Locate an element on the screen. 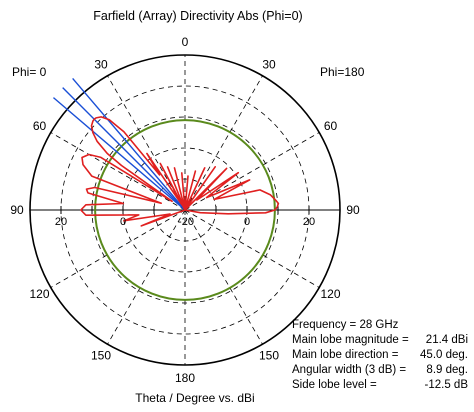 Image resolution: width=474 pixels, height=412 pixels. x-axis-label: Theta / Degree vs. dBi is located at coordinates (194, 398).